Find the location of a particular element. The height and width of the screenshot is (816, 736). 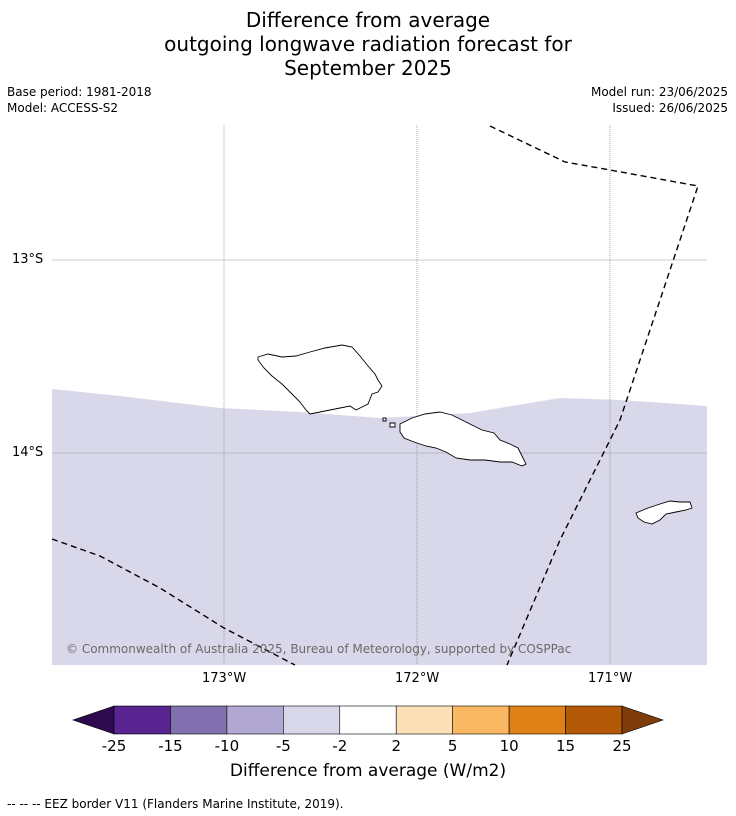

manono-islet is located at coordinates (392, 425).